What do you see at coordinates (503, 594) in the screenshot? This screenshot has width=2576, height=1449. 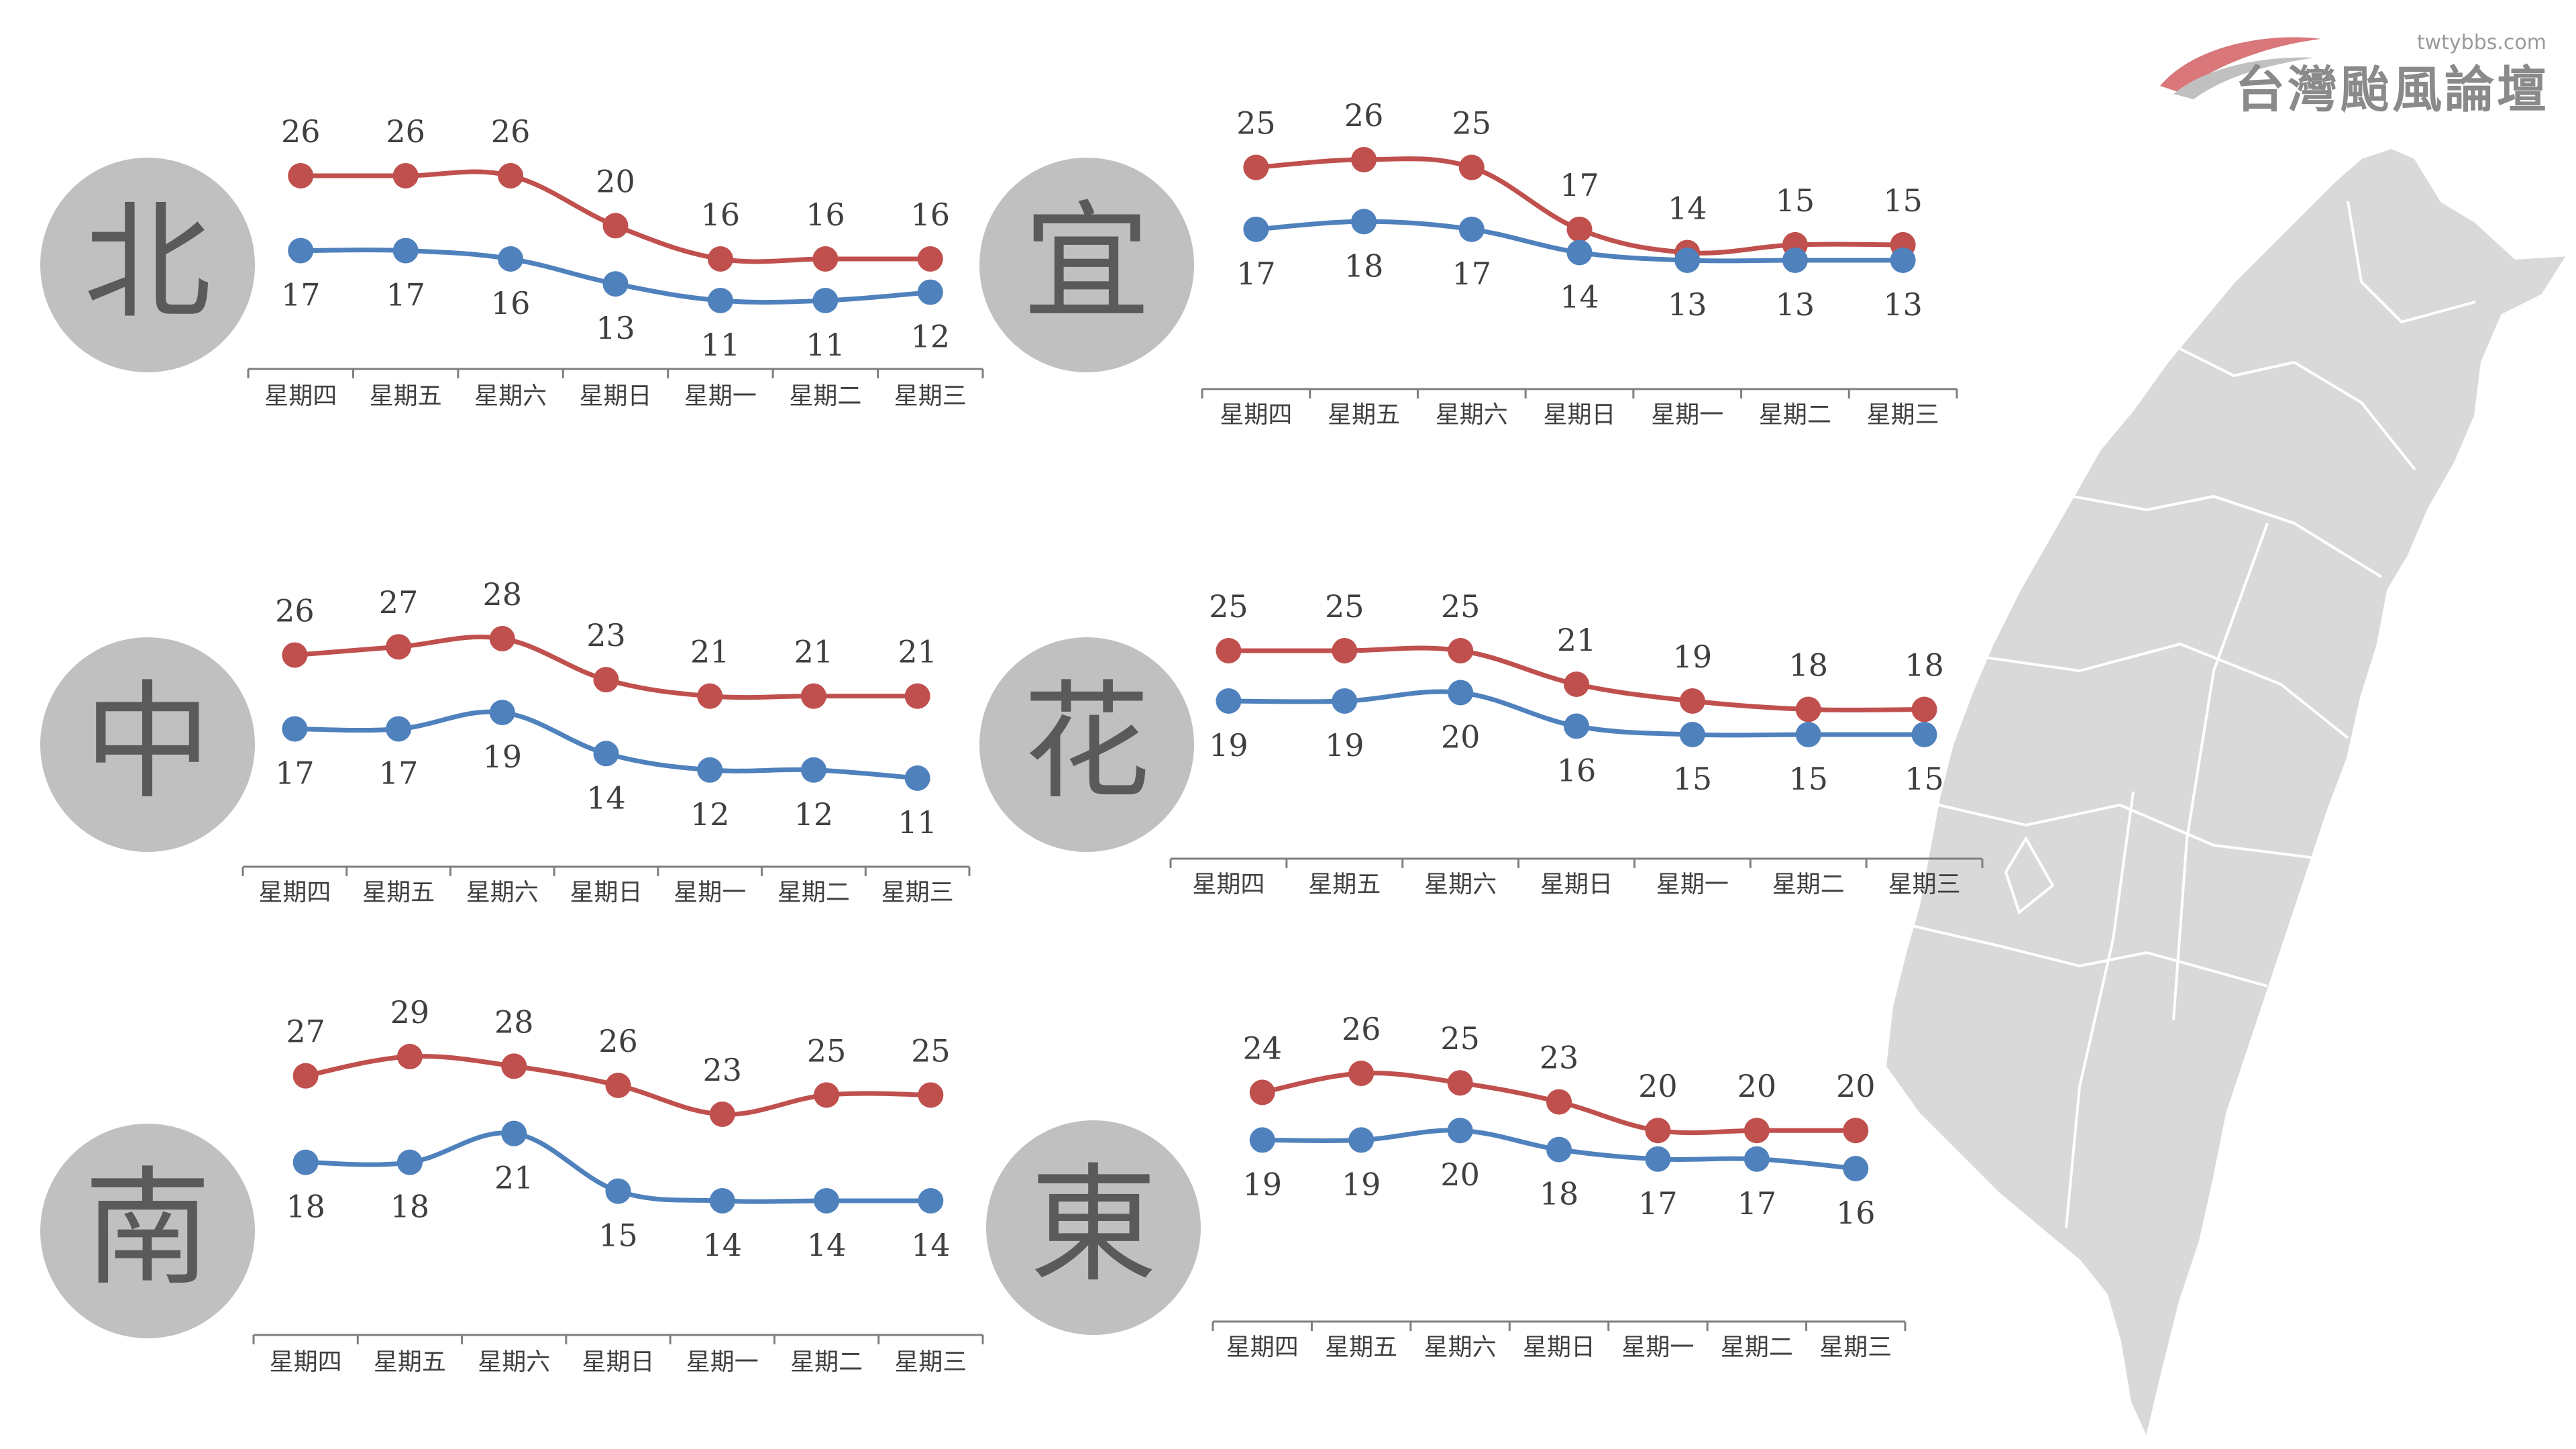 I see `high-temp-label: 28` at bounding box center [503, 594].